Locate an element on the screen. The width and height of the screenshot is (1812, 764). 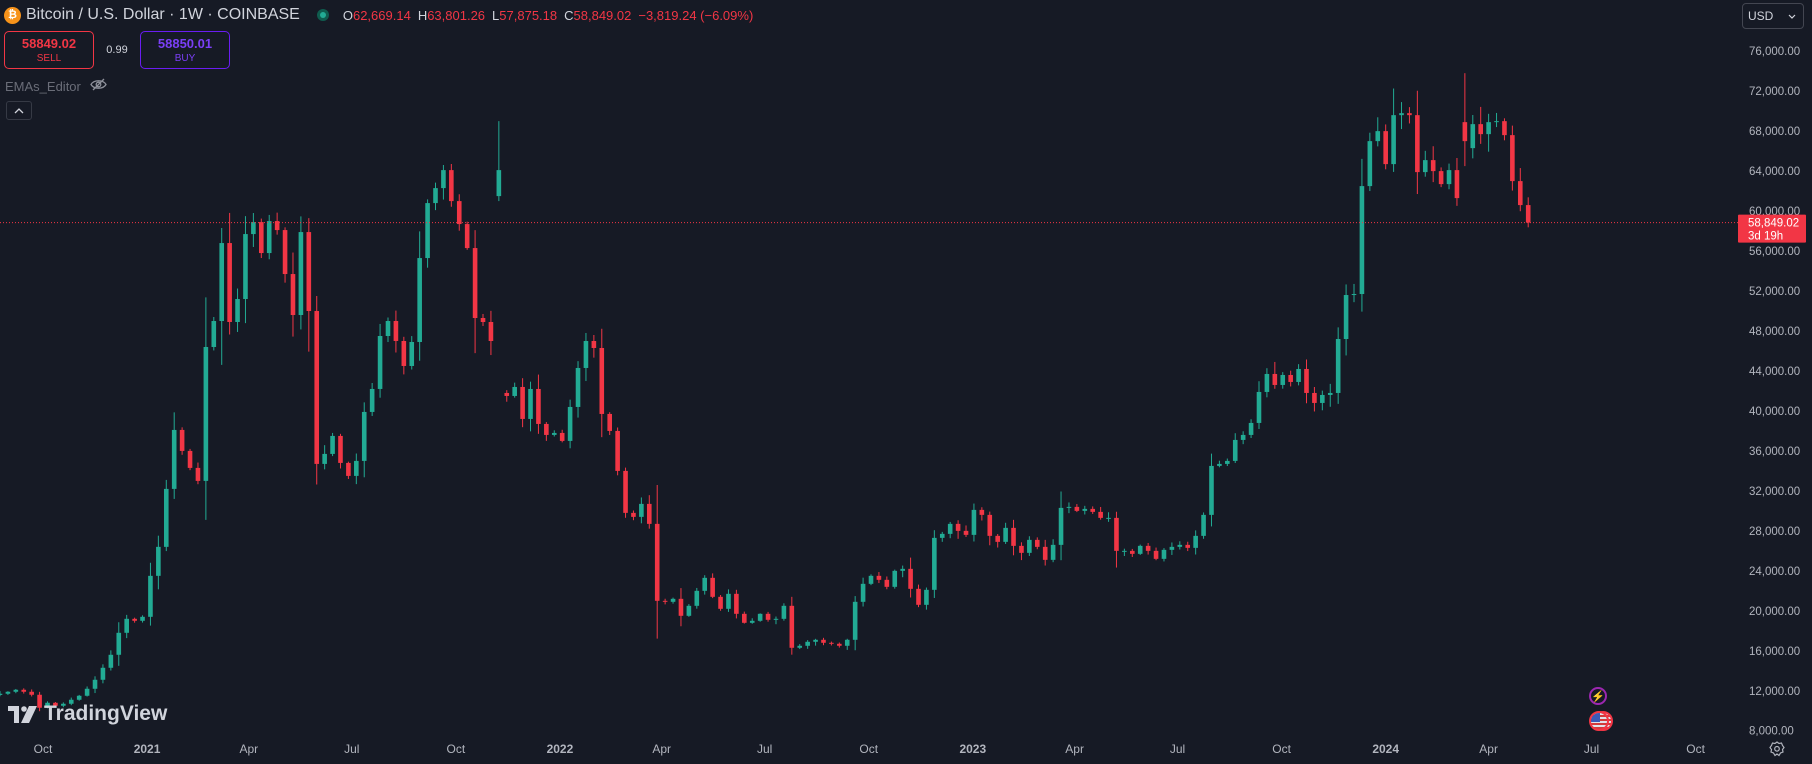
tradingview-logo: TradingView is located at coordinates (87, 714).